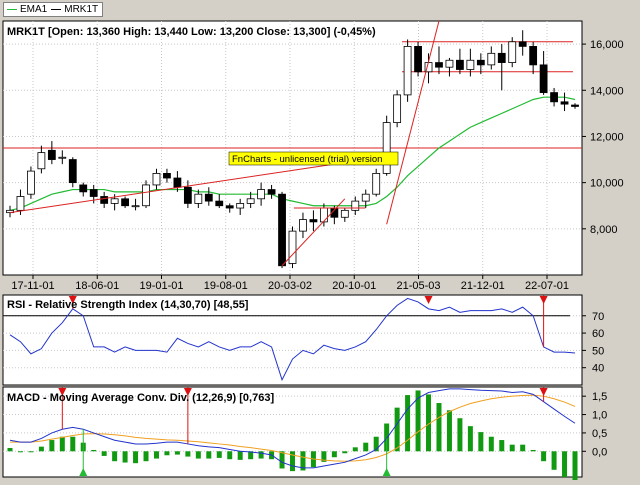 The height and width of the screenshot is (485, 640). What do you see at coordinates (607, 137) in the screenshot?
I see `price-y-tick-label: 12,000` at bounding box center [607, 137].